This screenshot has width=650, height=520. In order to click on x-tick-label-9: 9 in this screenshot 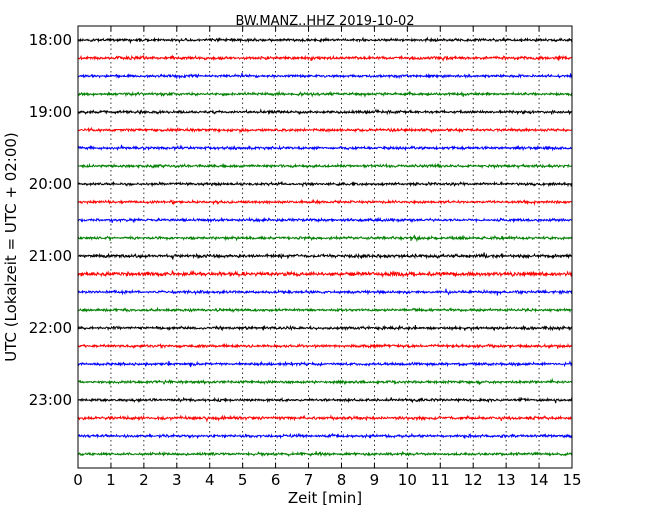, I will do `click(375, 480)`.